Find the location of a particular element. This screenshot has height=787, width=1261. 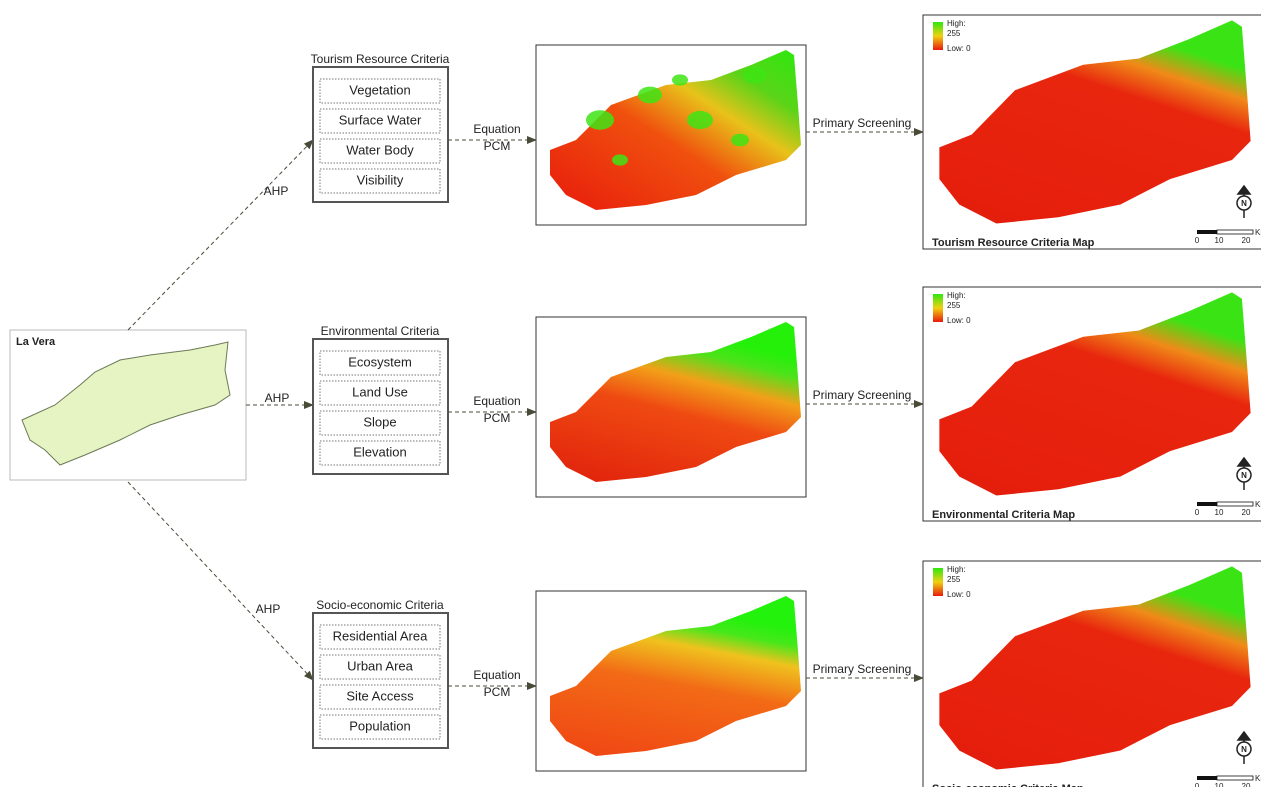

criteria-item: Site Access is located at coordinates (380, 695).